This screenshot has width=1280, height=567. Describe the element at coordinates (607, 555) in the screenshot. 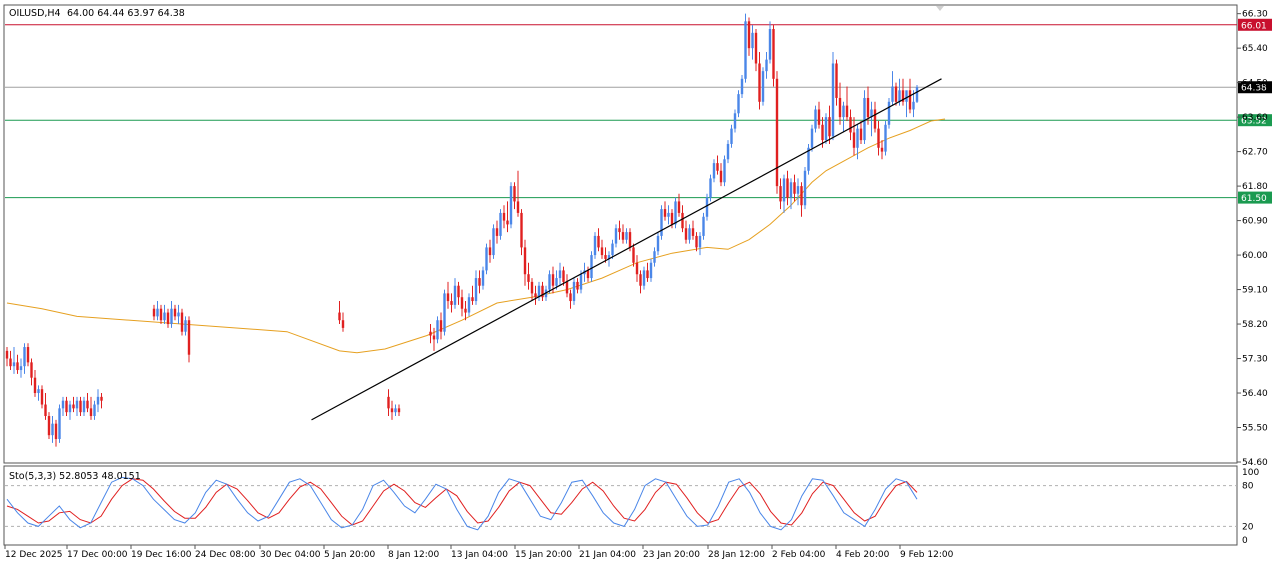

I see `x-tick-label: 21 Jan 04:00` at that location.